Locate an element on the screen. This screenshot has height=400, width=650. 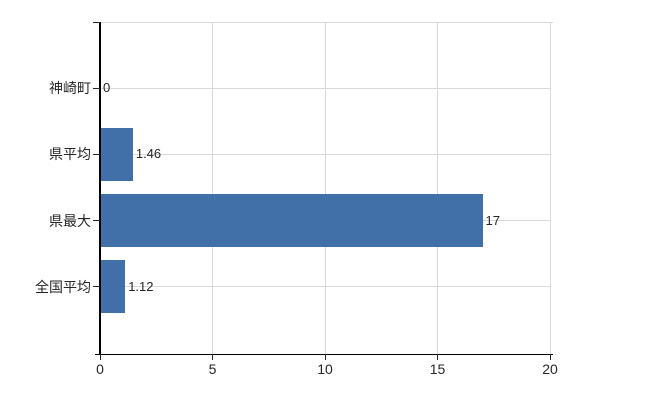
x-tick-label: 0 is located at coordinates (100, 369).